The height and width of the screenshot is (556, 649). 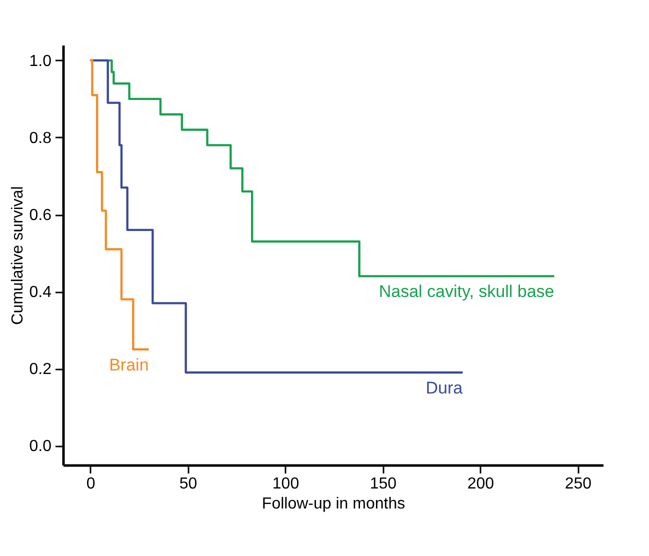 What do you see at coordinates (40, 293) in the screenshot?
I see `y-tick-label: 0.4` at bounding box center [40, 293].